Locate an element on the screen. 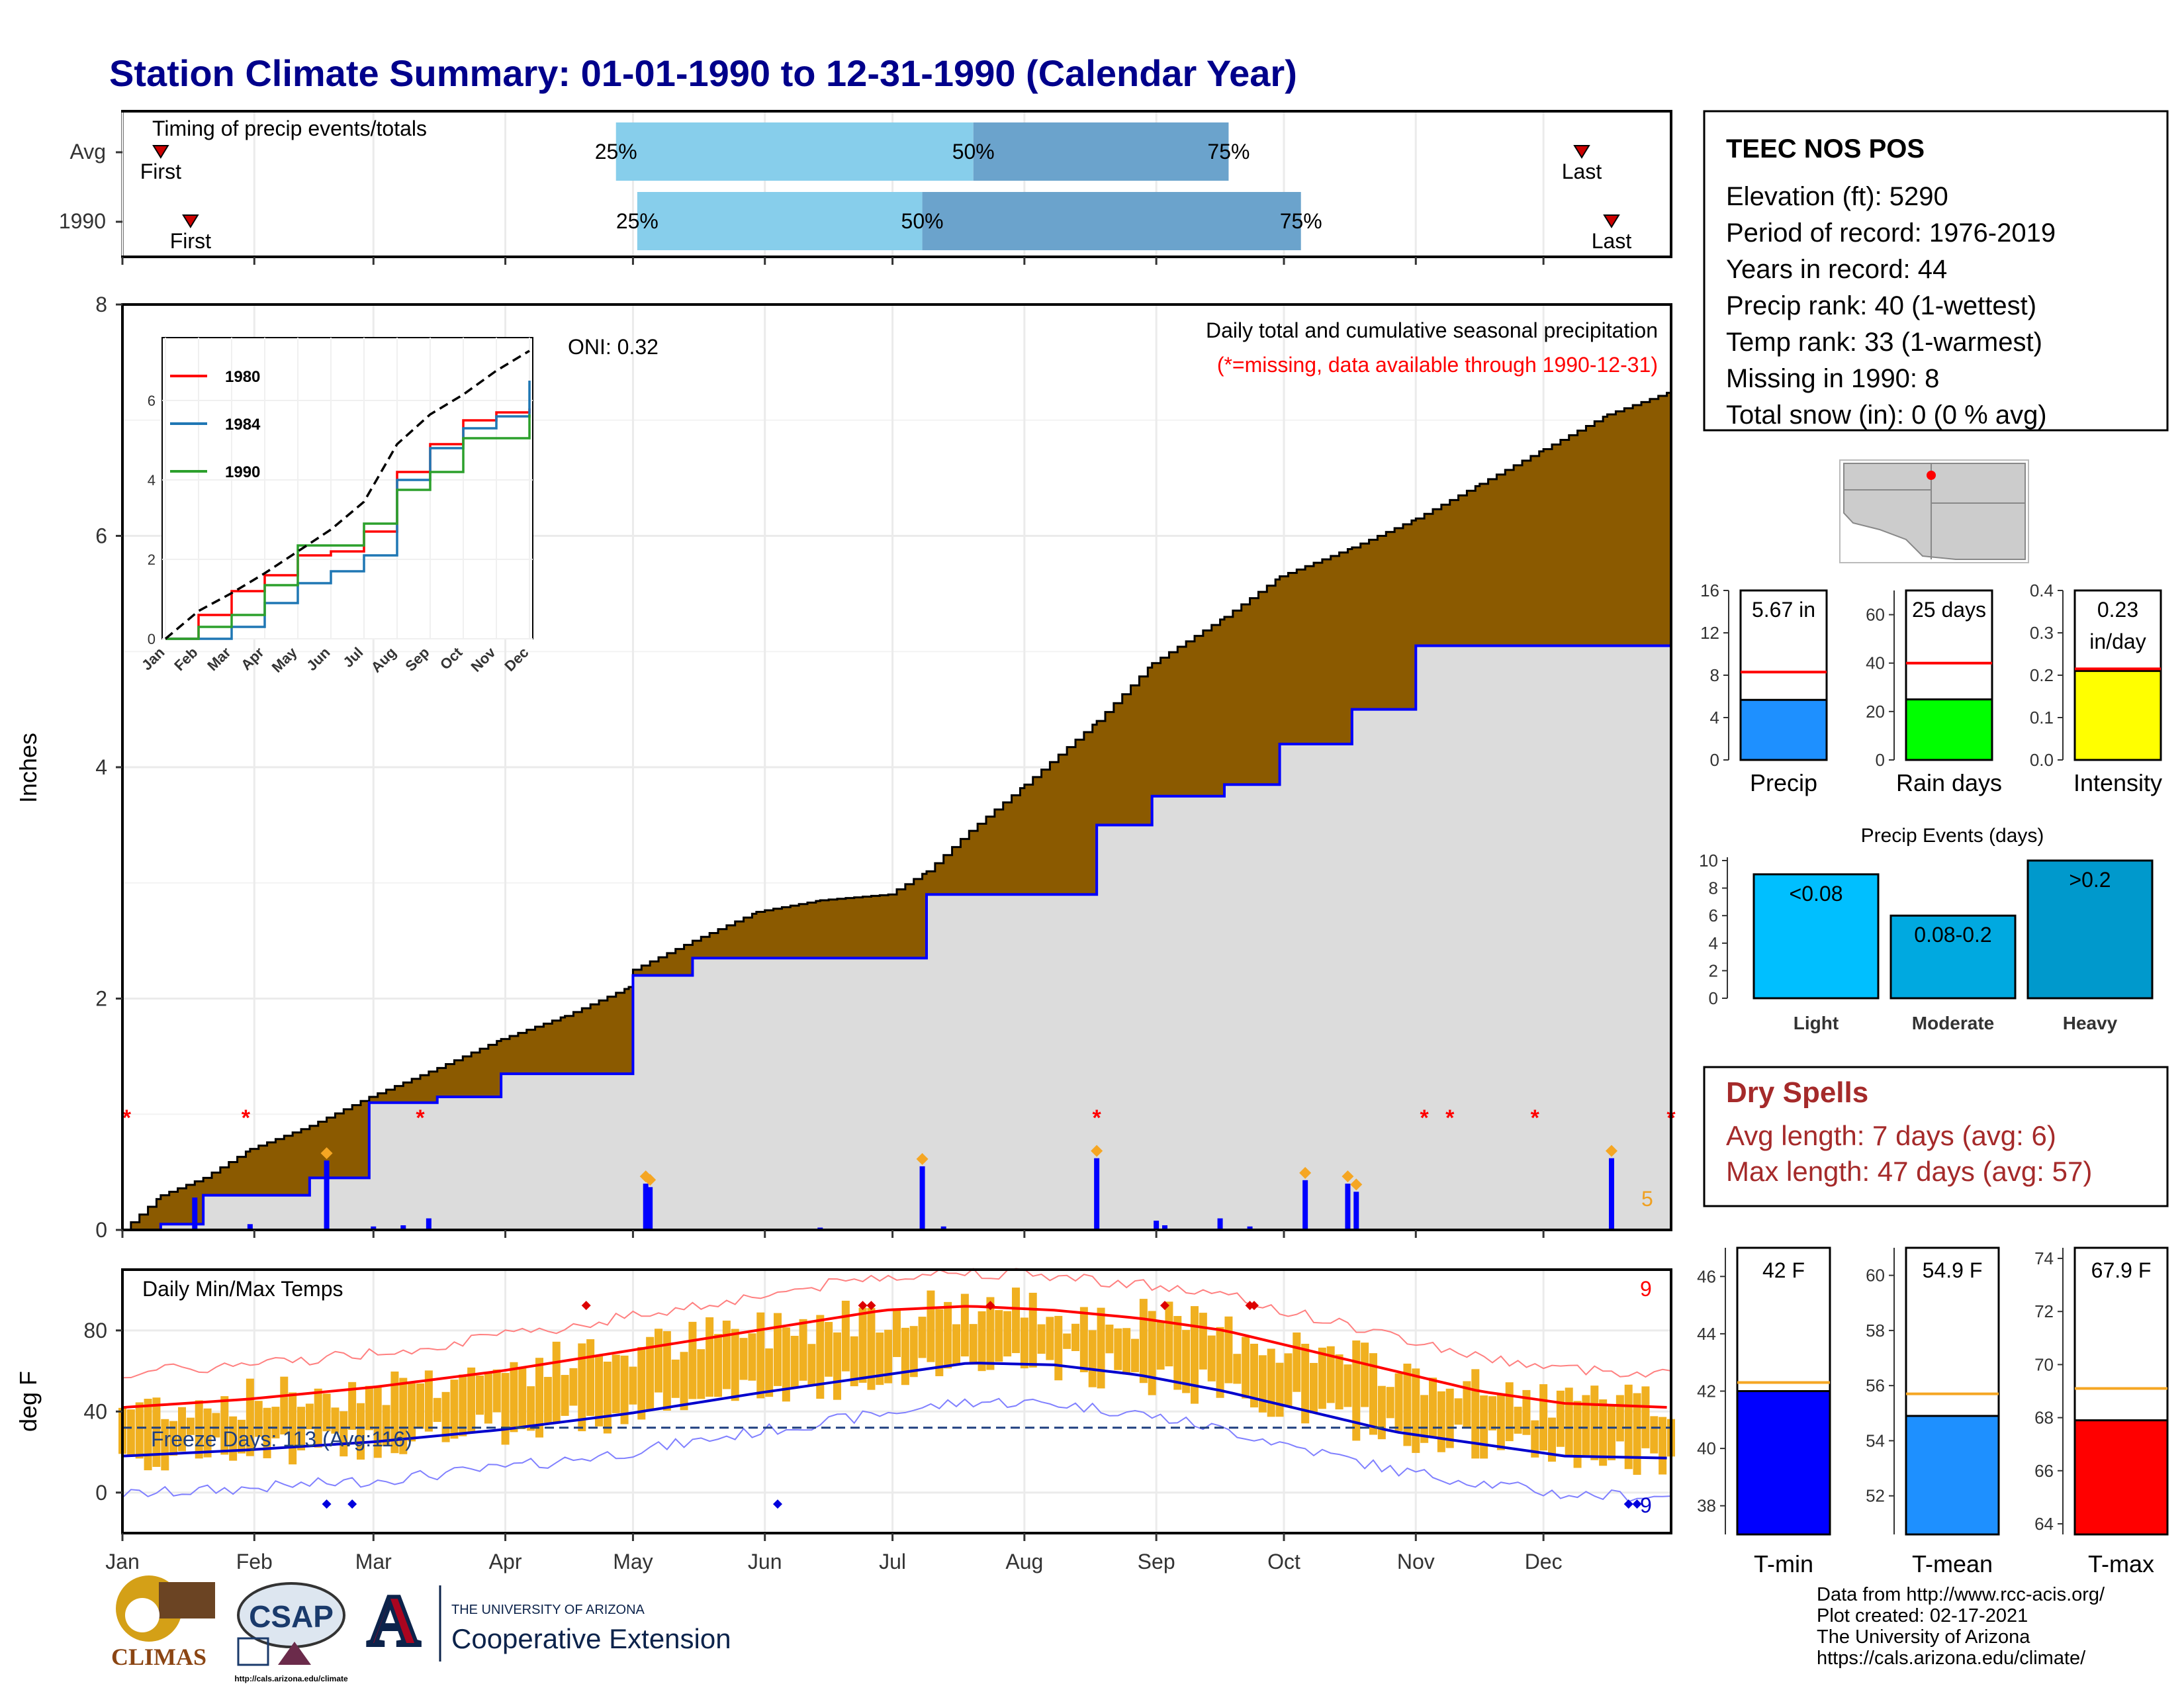 This screenshot has width=2184, height=1688. temp-bar-ytick-label: 74 is located at coordinates (2044, 1258).